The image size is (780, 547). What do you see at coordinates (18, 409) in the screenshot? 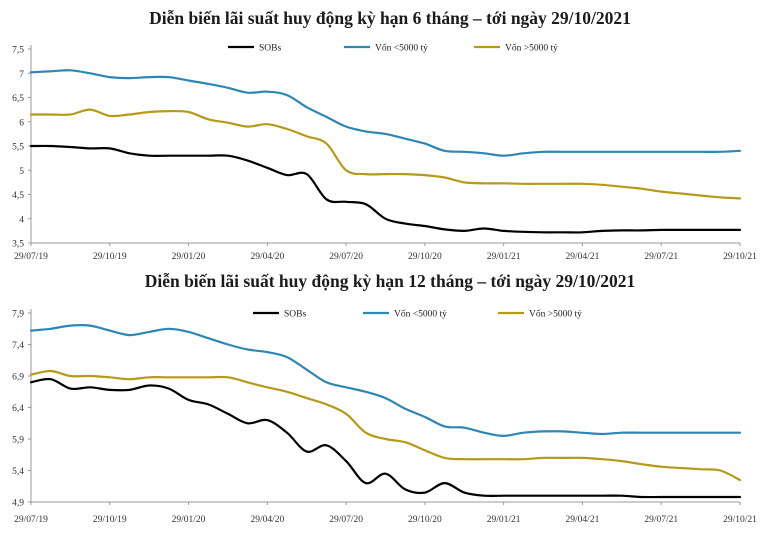
I see `y-tick-label: 6,4` at bounding box center [18, 409].